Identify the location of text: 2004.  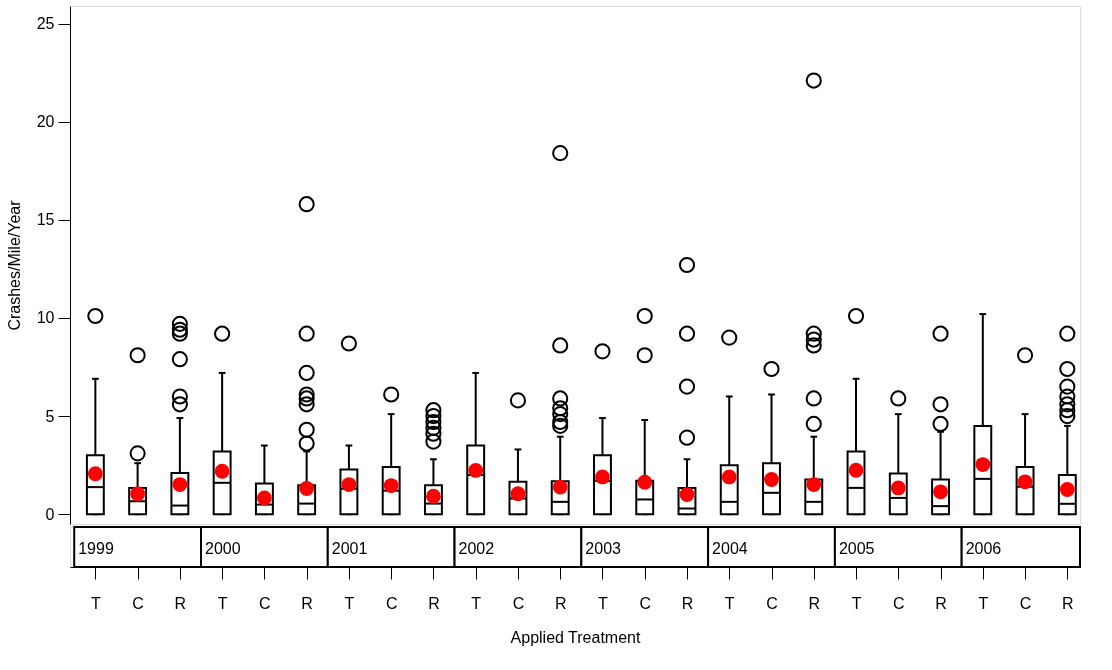
(730, 548).